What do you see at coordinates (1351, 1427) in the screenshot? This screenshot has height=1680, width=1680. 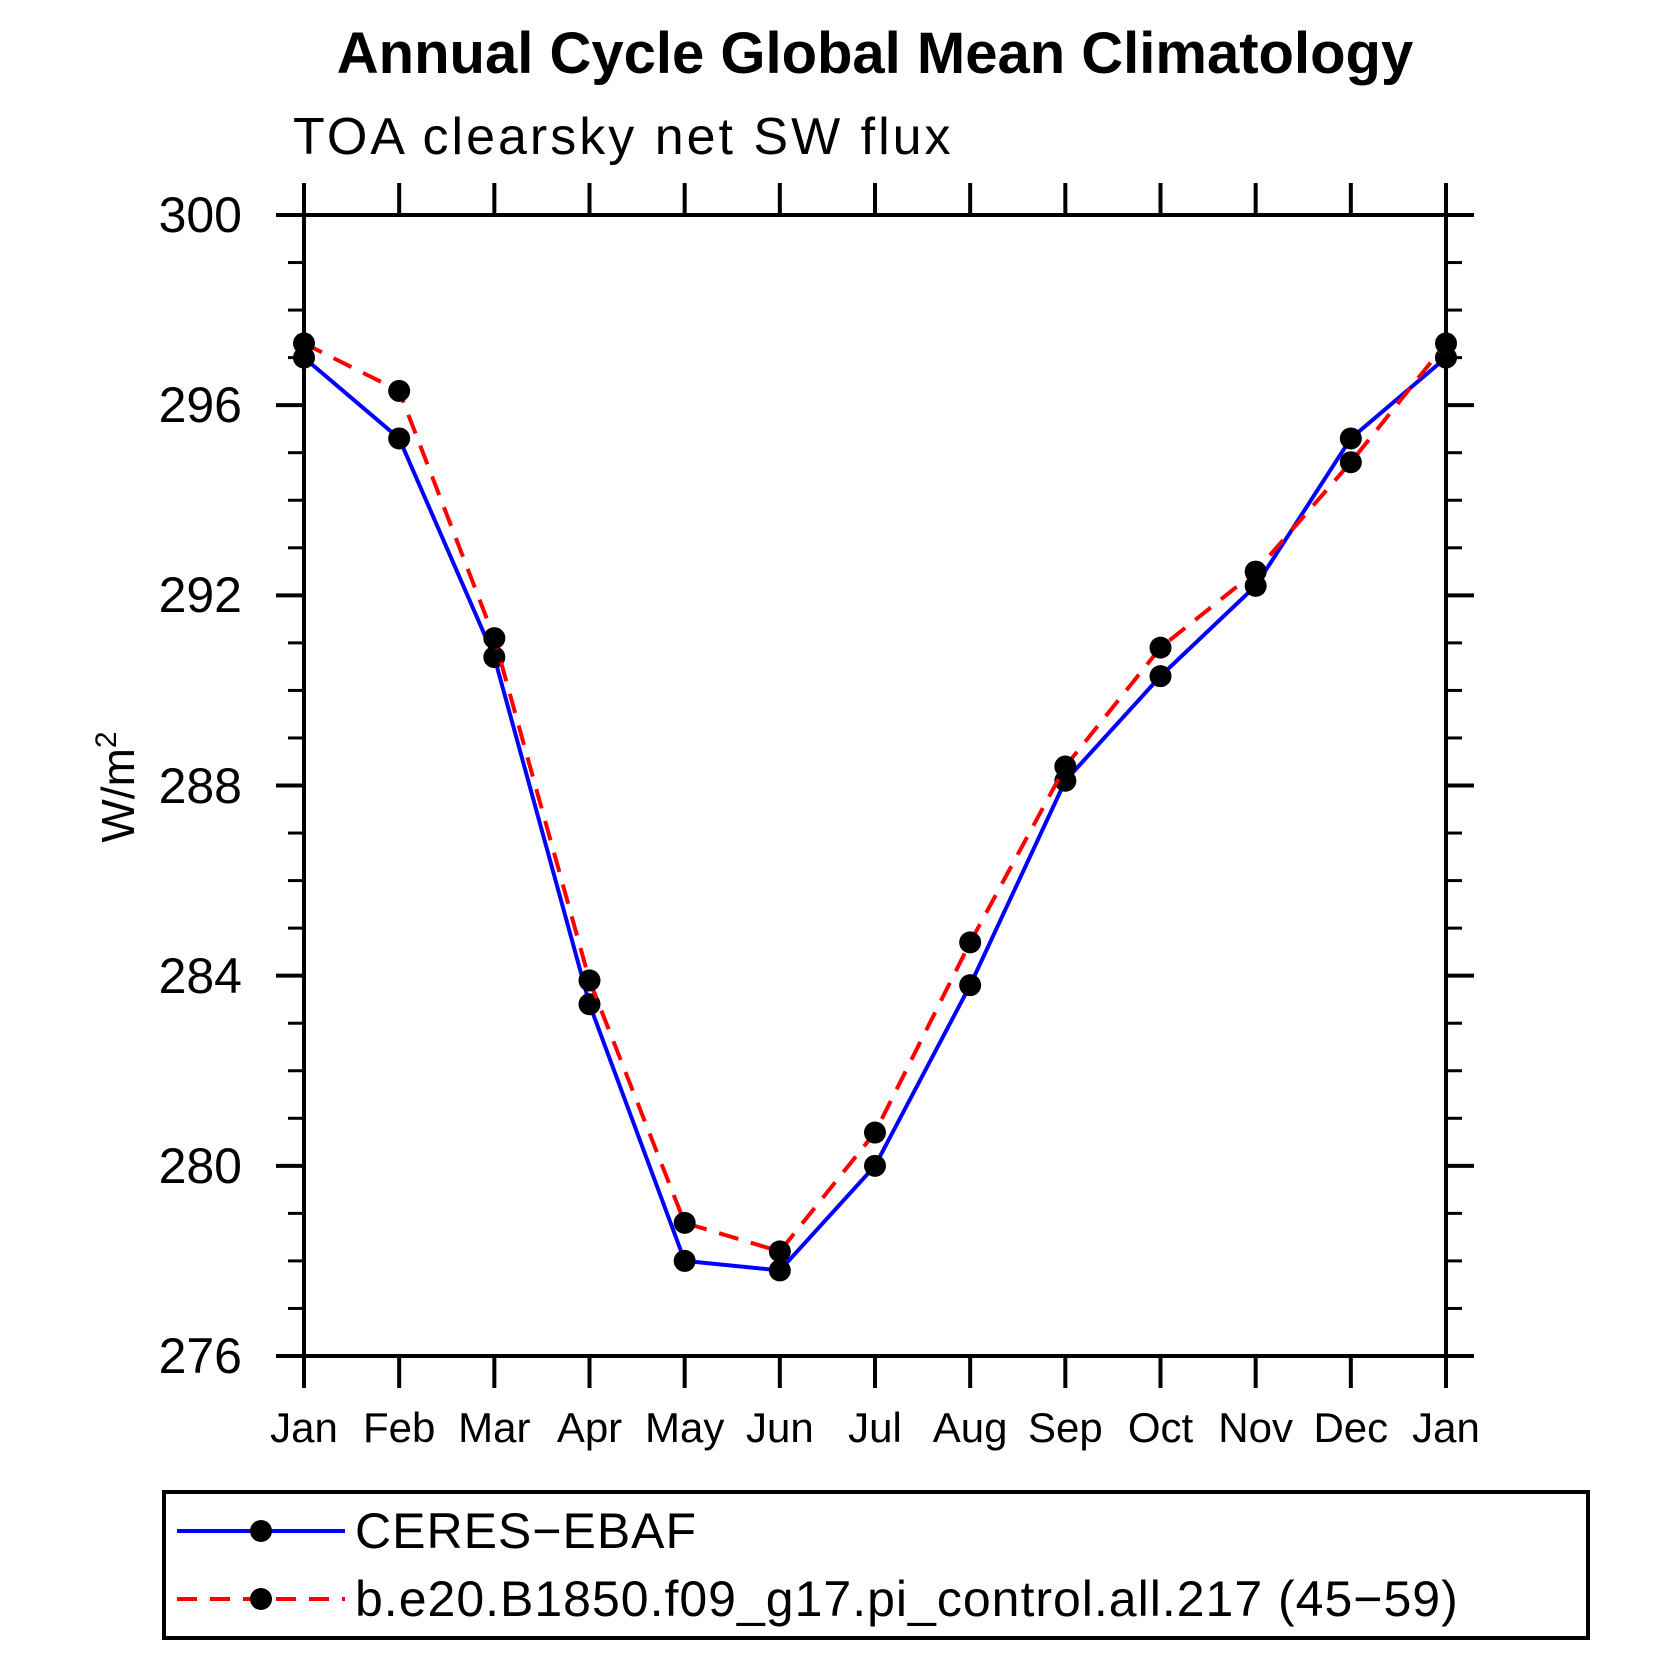 I see `x-tick-label: Dec` at bounding box center [1351, 1427].